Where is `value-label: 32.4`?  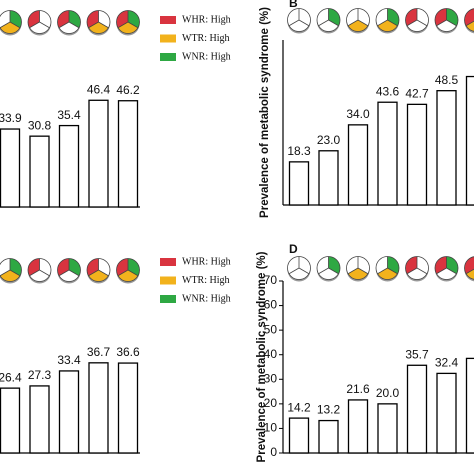
value-label: 32.4 is located at coordinates (447, 363).